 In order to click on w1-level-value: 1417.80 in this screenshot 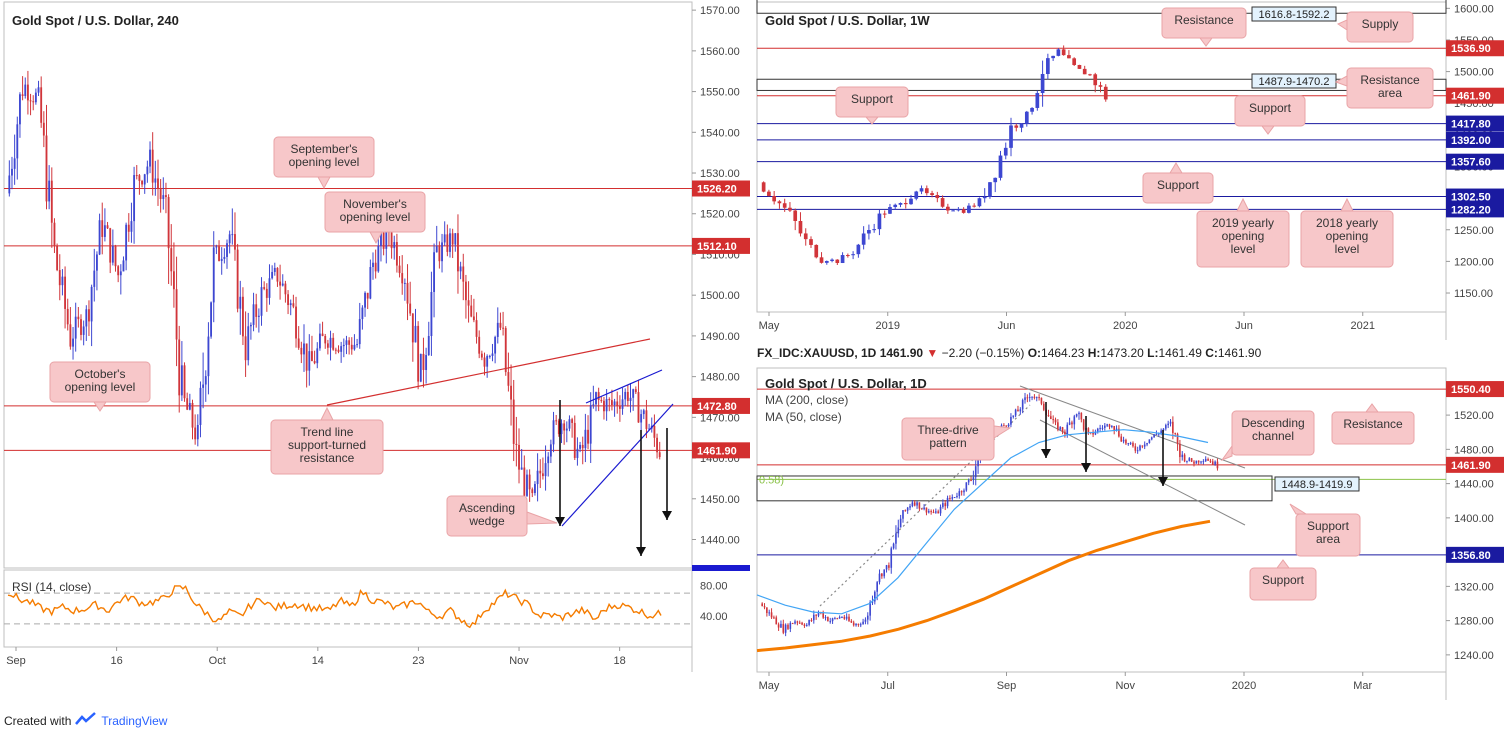, I will do `click(1471, 125)`.